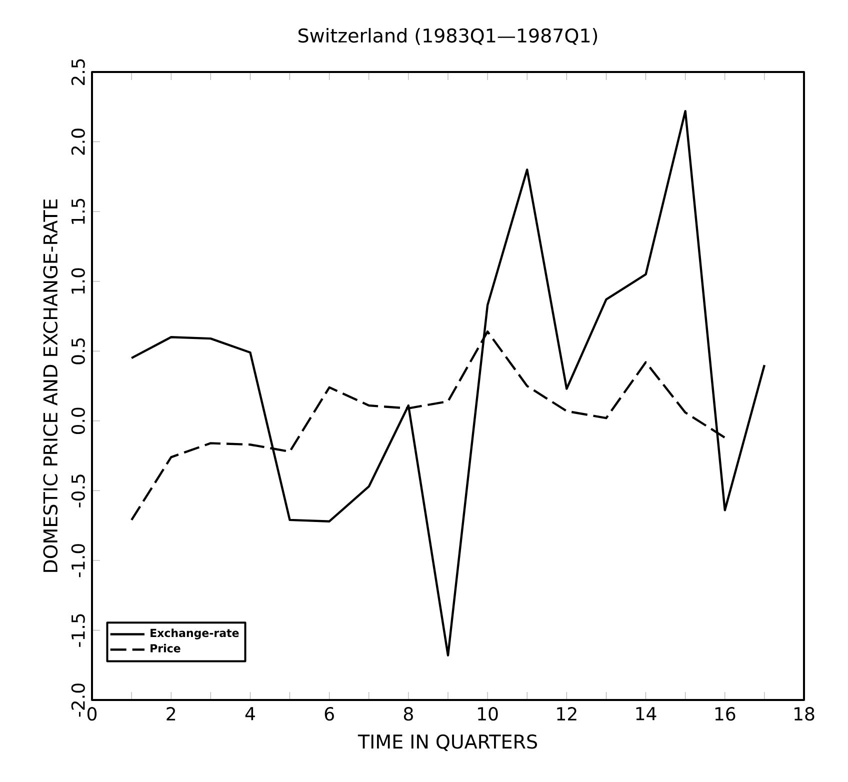  I want to click on legend-label: Price, so click(165, 648).